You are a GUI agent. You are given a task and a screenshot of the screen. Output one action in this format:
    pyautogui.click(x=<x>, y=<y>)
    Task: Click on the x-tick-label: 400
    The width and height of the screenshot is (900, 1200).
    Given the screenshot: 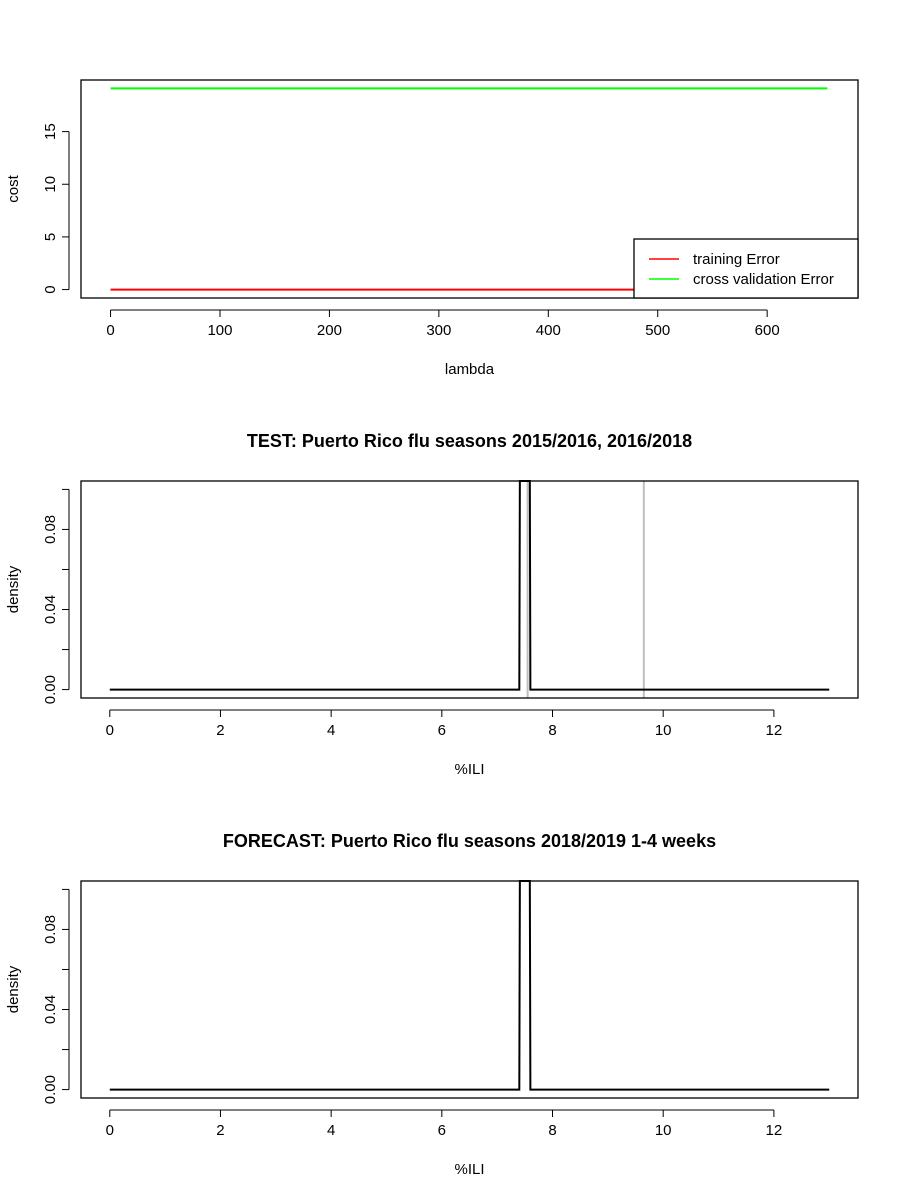 What is the action you would take?
    pyautogui.click(x=548, y=330)
    